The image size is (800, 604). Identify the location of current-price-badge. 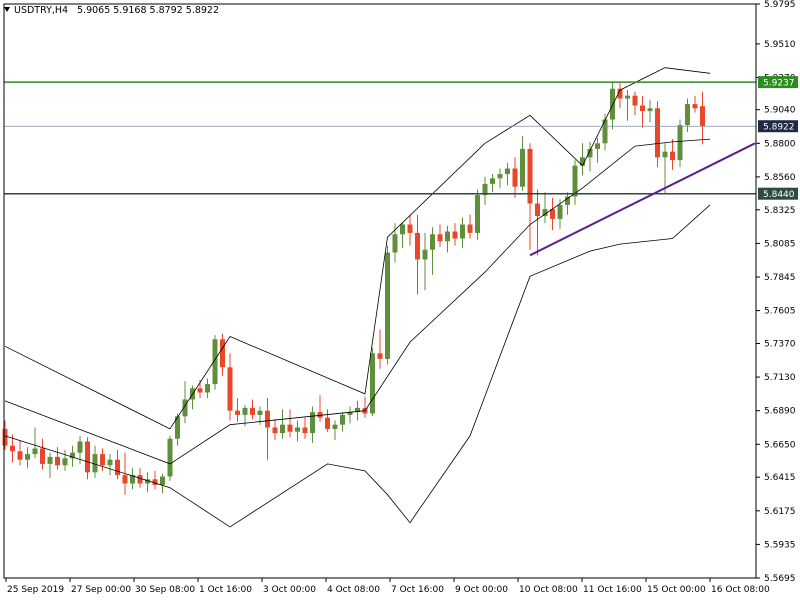
(778, 126).